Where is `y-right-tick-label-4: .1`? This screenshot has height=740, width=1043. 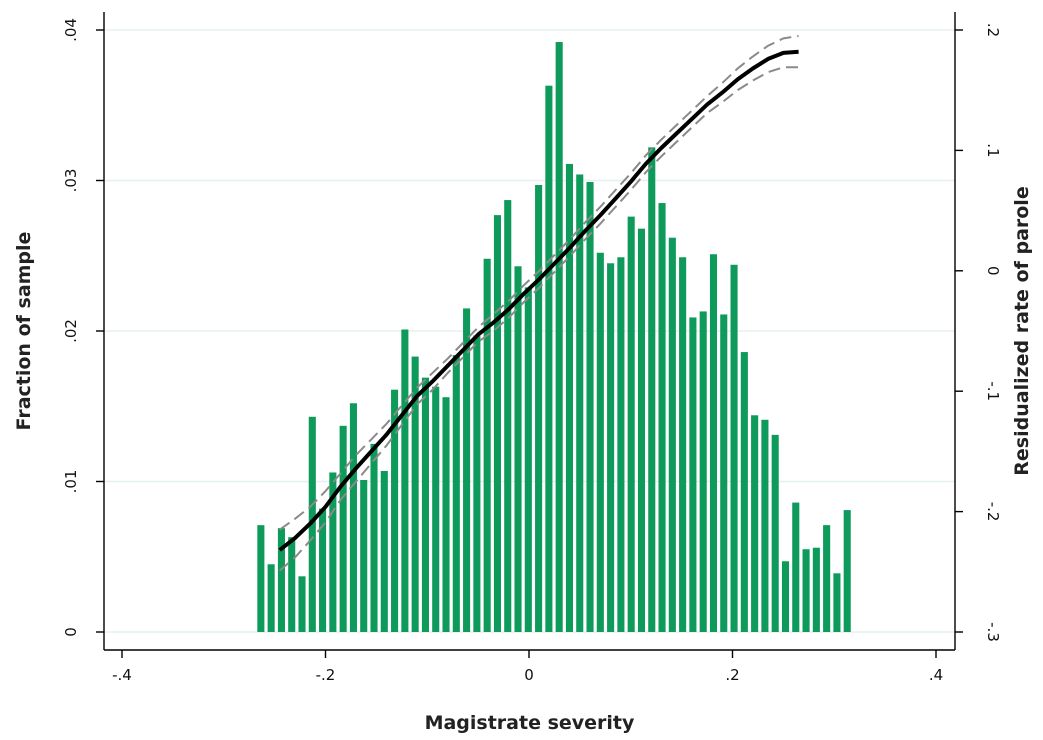
y-right-tick-label-4: .1 is located at coordinates (993, 150).